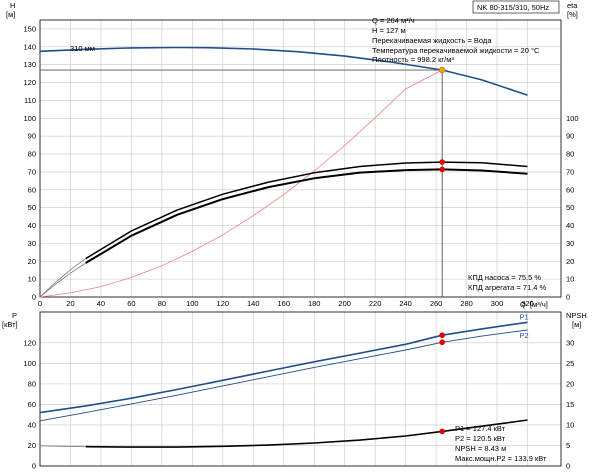 The image size is (600, 474). Describe the element at coordinates (405, 303) in the screenshot. I see `flow-tick-label: 240` at that location.